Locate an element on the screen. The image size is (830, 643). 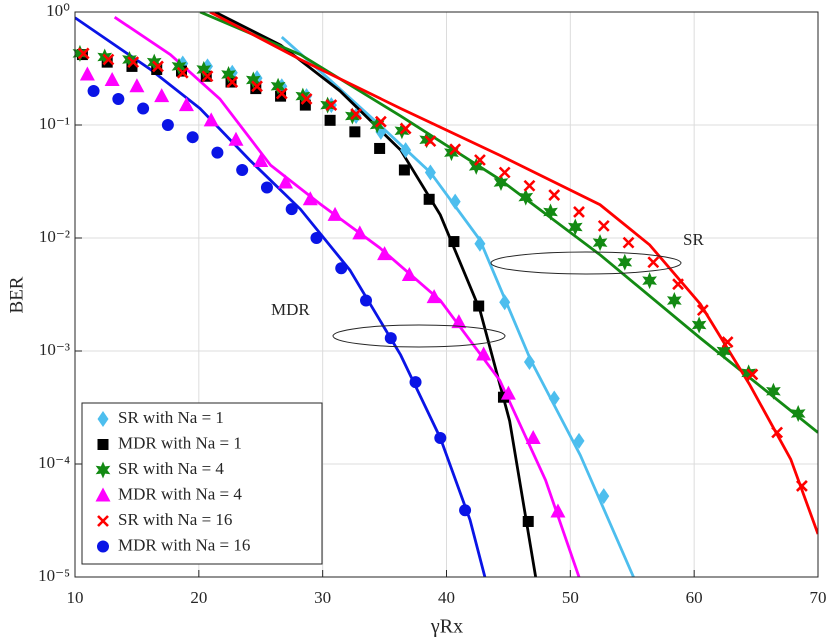
annotation: SR is located at coordinates (693, 239).